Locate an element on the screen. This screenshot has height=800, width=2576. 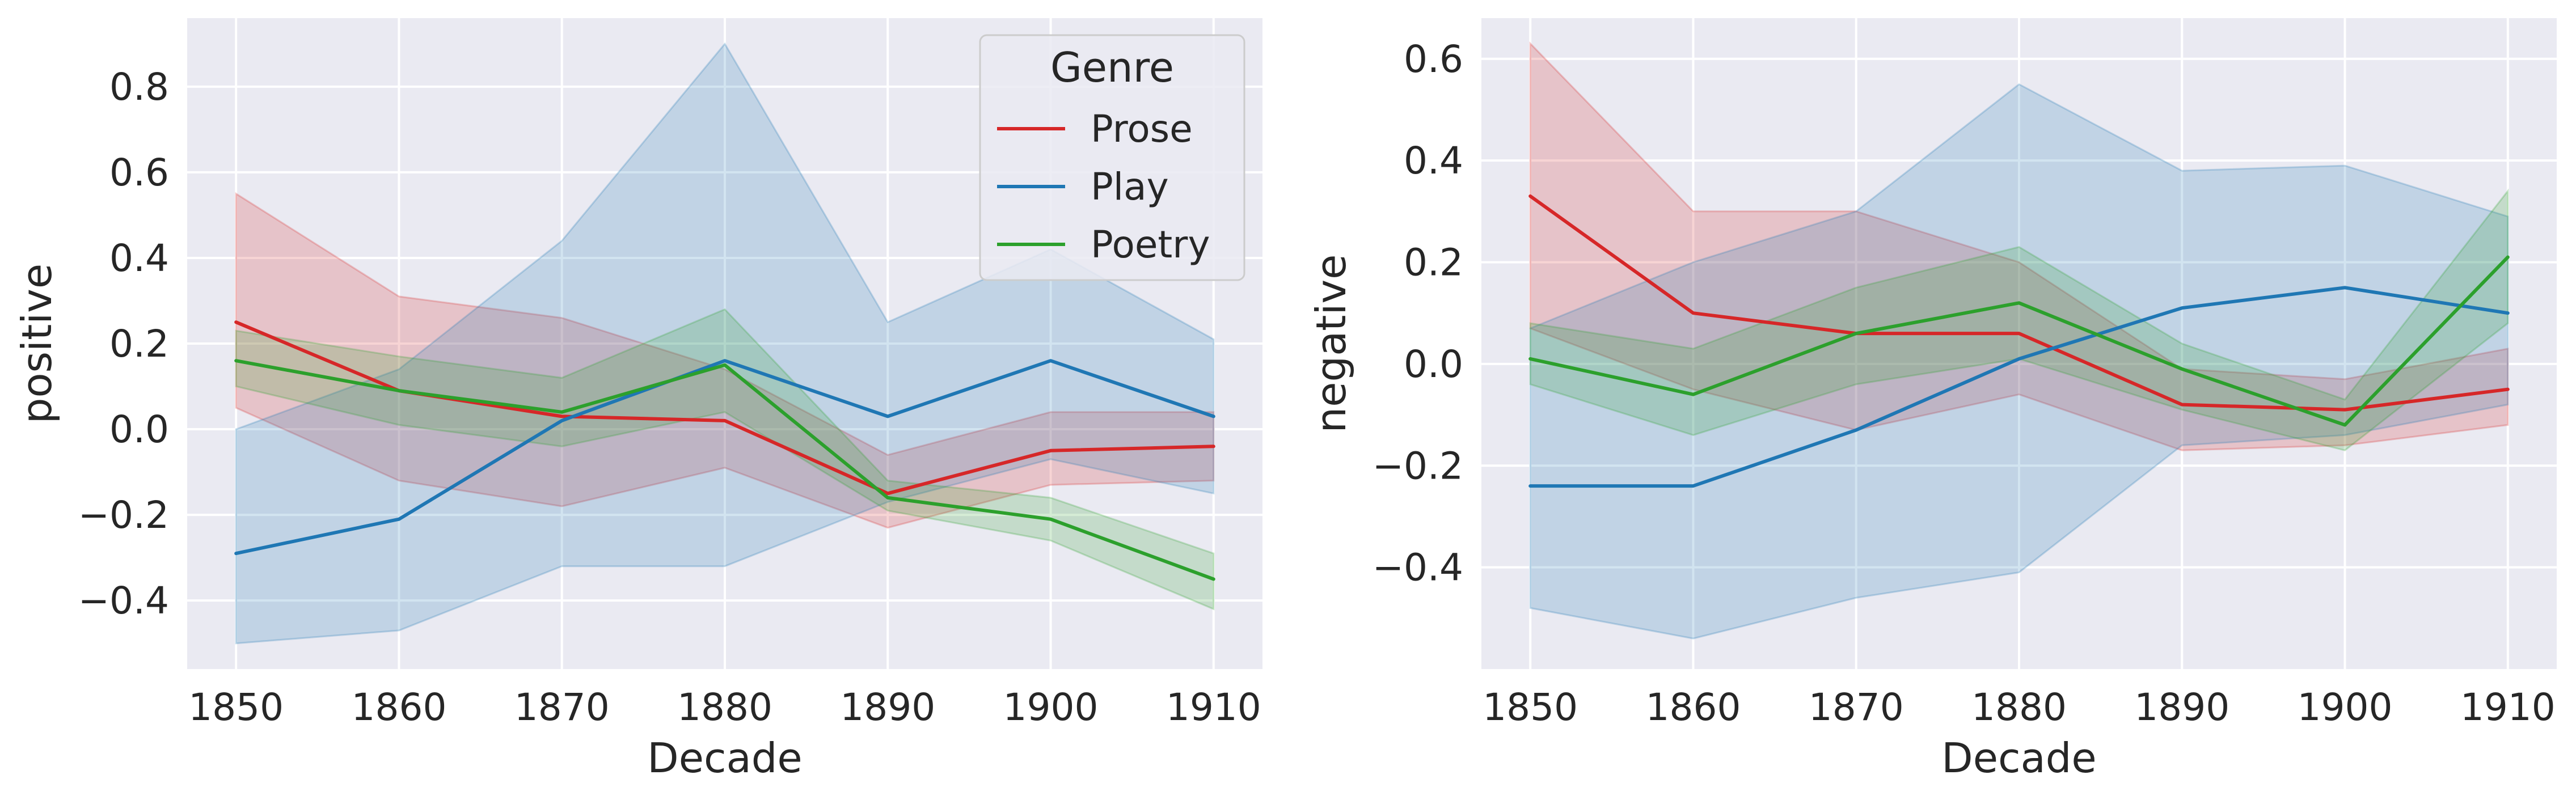
panel2-y-tick-label: 0.2 is located at coordinates (1433, 263).